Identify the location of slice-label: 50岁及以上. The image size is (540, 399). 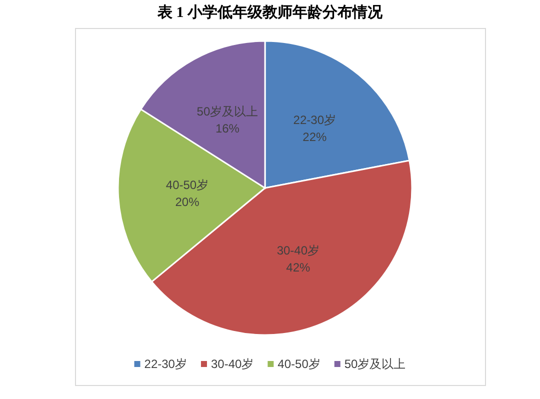
(227, 111).